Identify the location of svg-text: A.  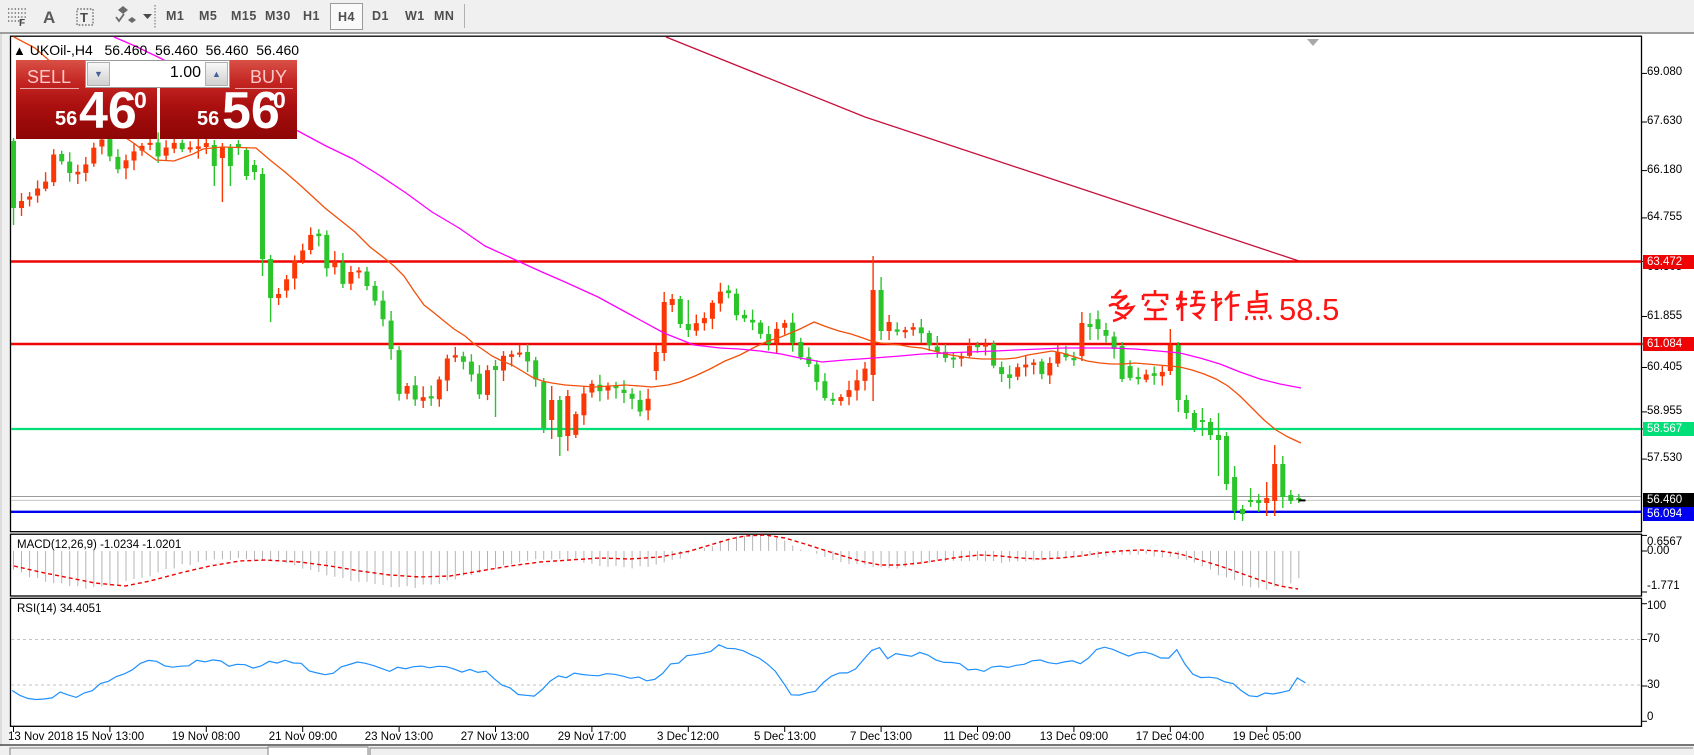
(49, 17).